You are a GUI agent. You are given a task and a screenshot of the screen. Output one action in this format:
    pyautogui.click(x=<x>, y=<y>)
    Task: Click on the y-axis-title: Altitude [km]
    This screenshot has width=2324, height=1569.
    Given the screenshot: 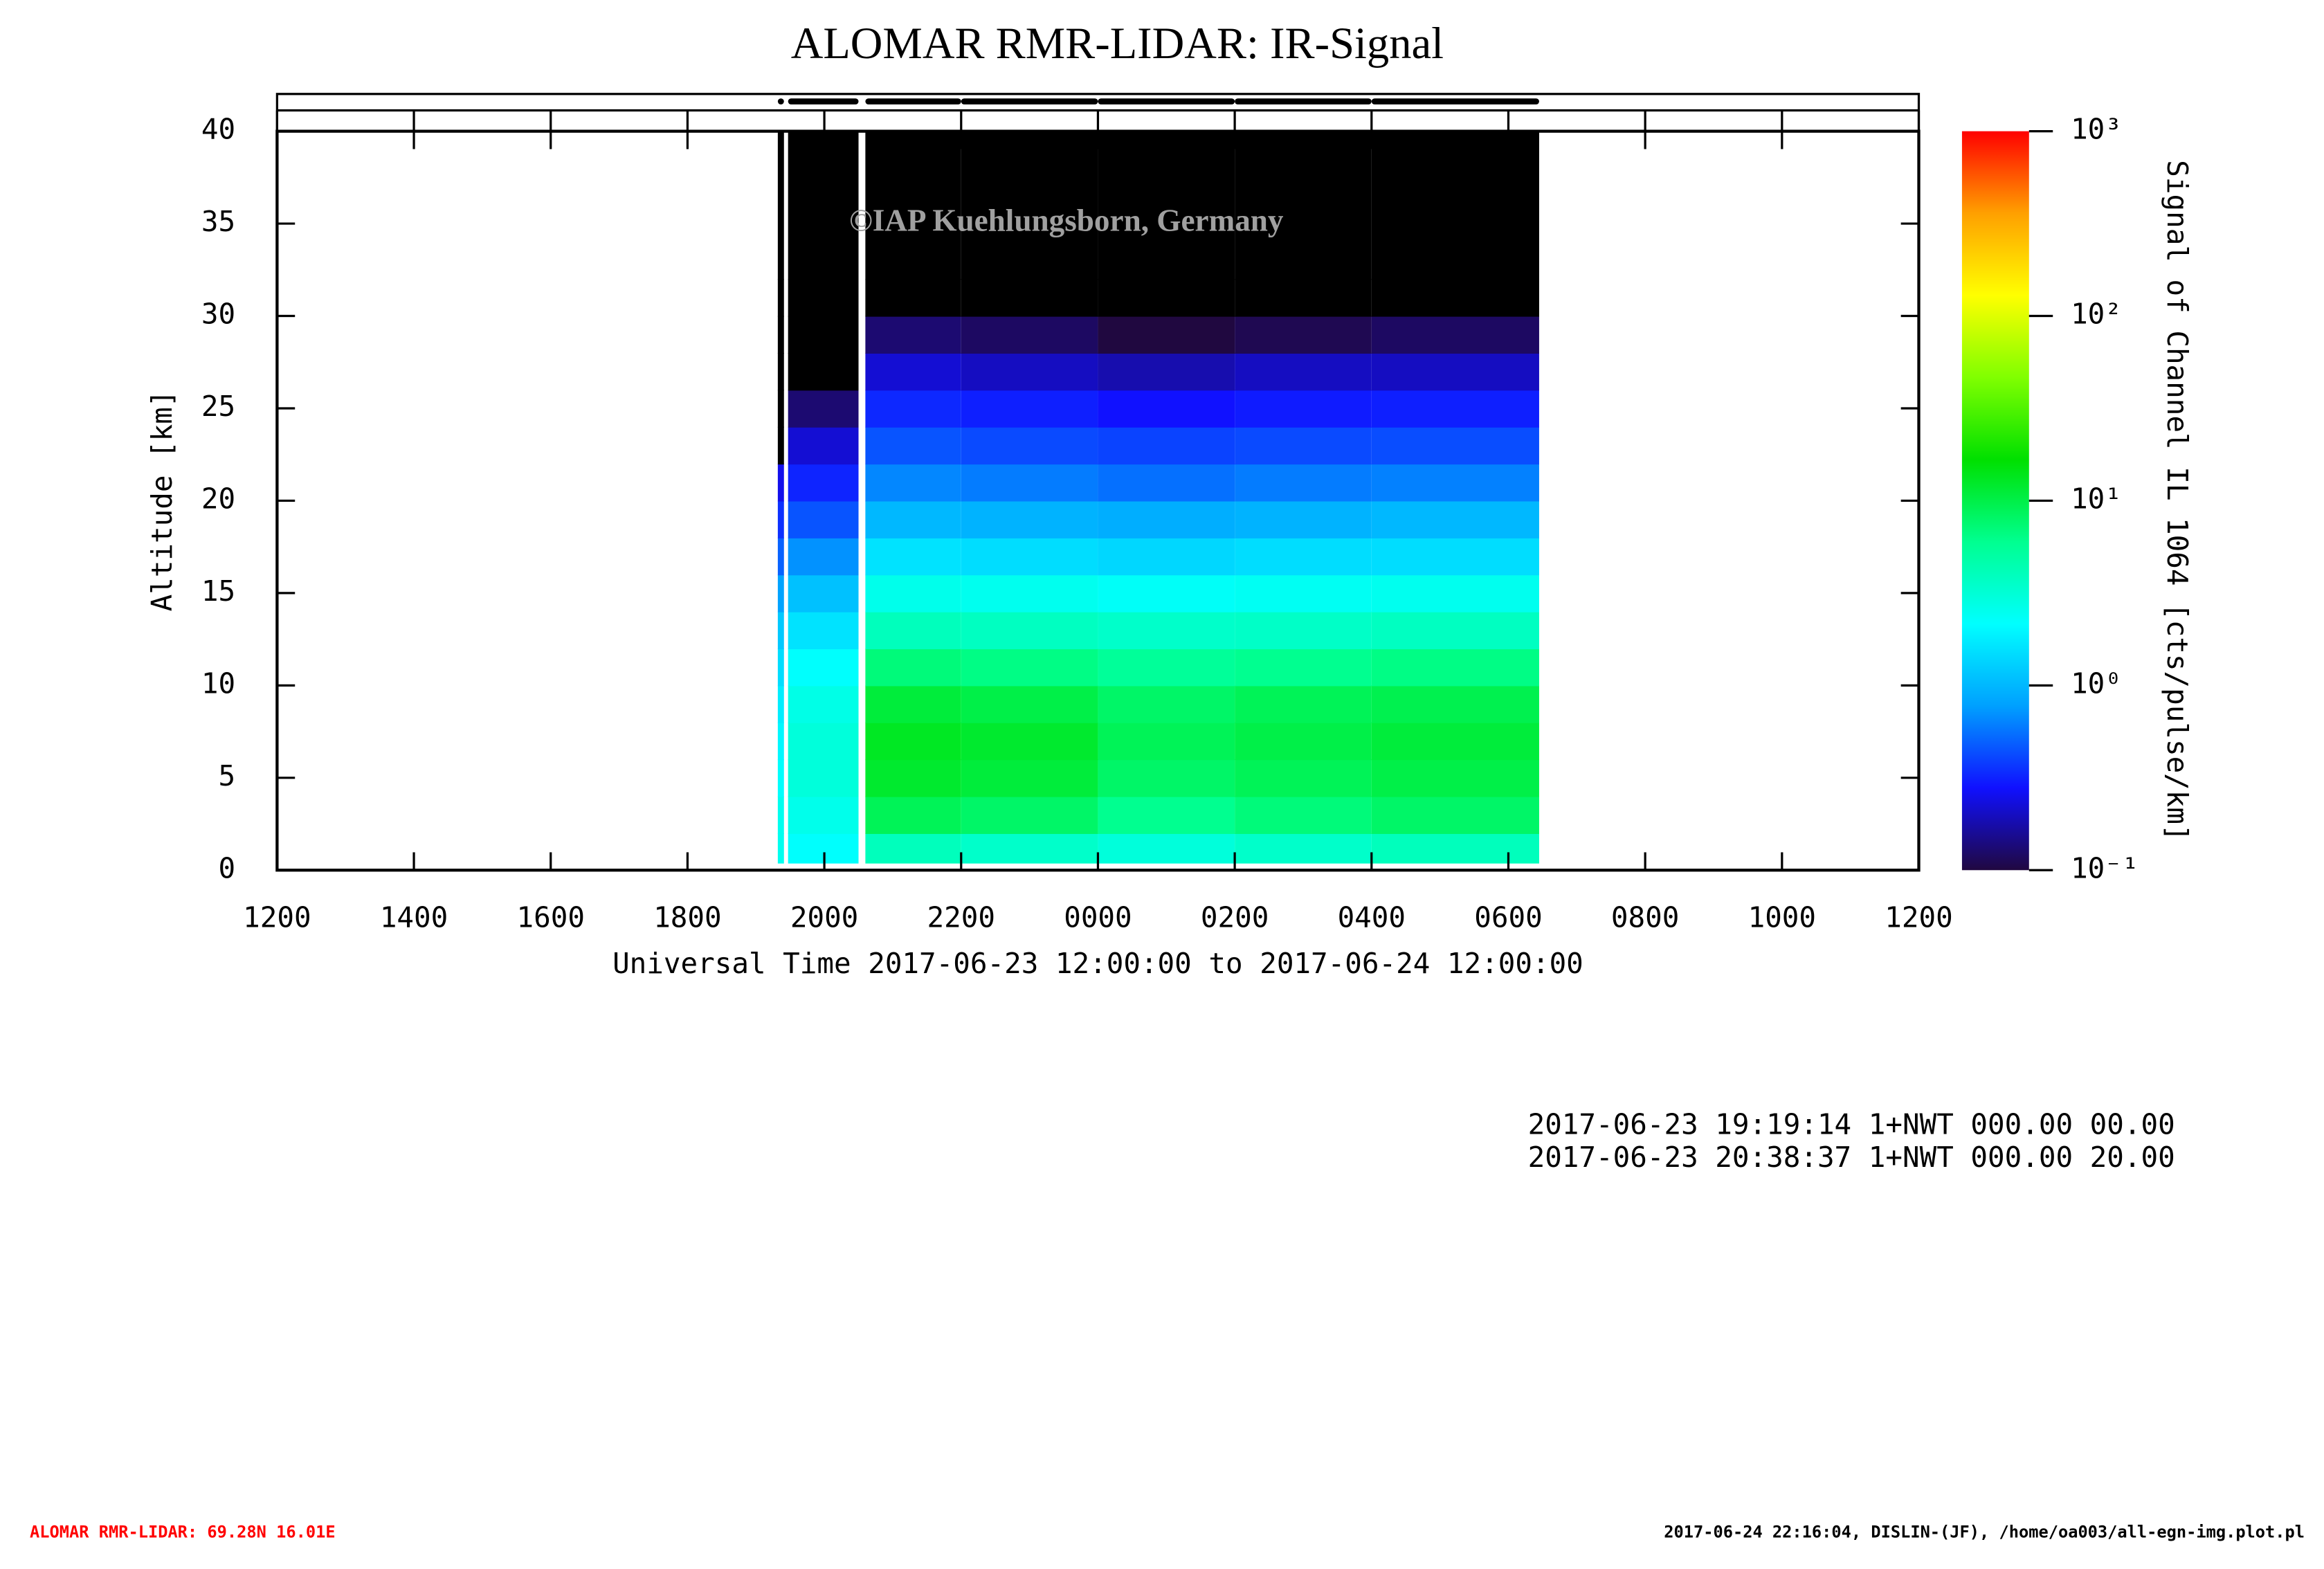 What is the action you would take?
    pyautogui.click(x=162, y=500)
    